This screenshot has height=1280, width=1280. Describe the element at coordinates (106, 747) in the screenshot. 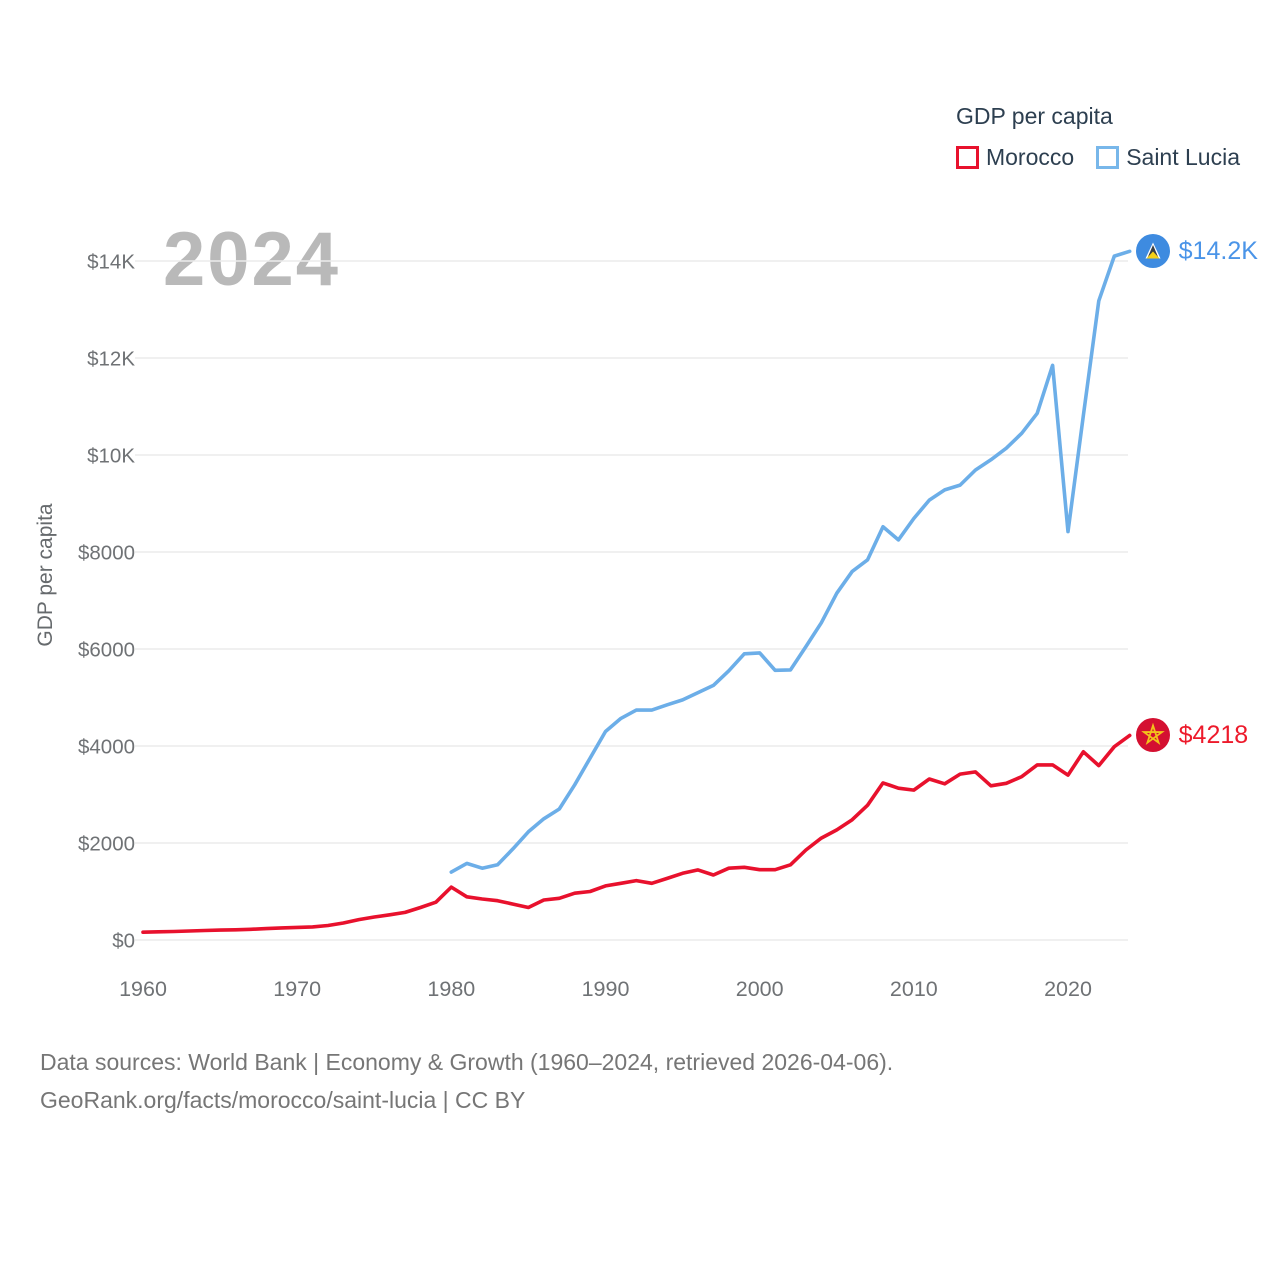

I see `y-tick-label-2: $4000` at that location.